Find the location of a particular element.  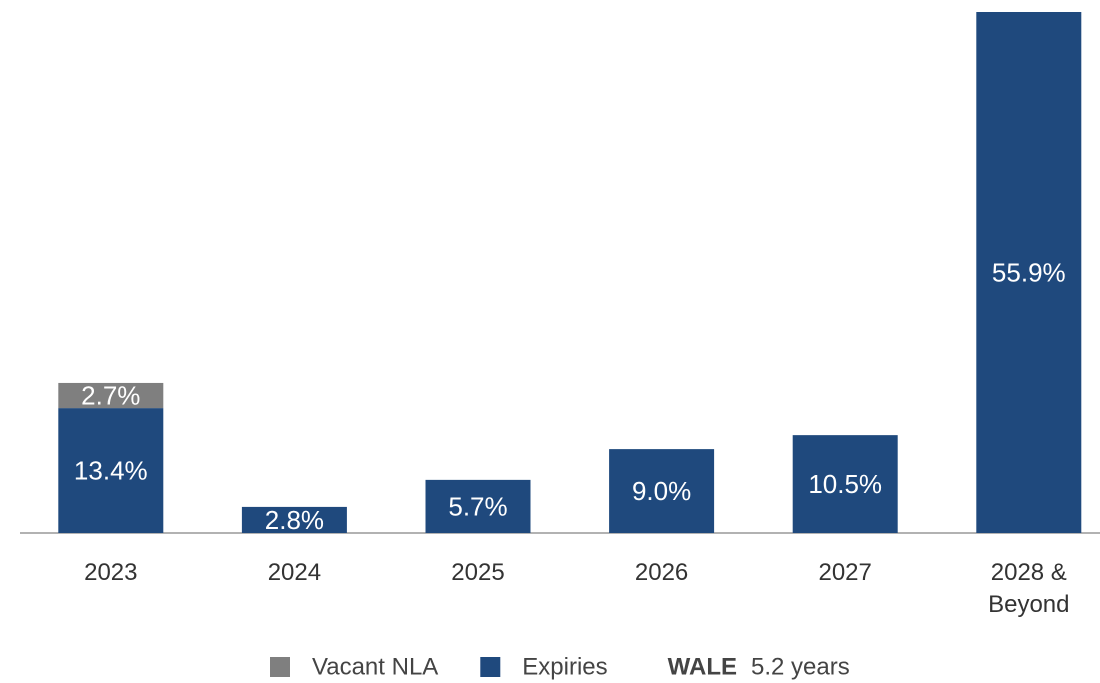

x-tick-label: 2023 is located at coordinates (111, 572).